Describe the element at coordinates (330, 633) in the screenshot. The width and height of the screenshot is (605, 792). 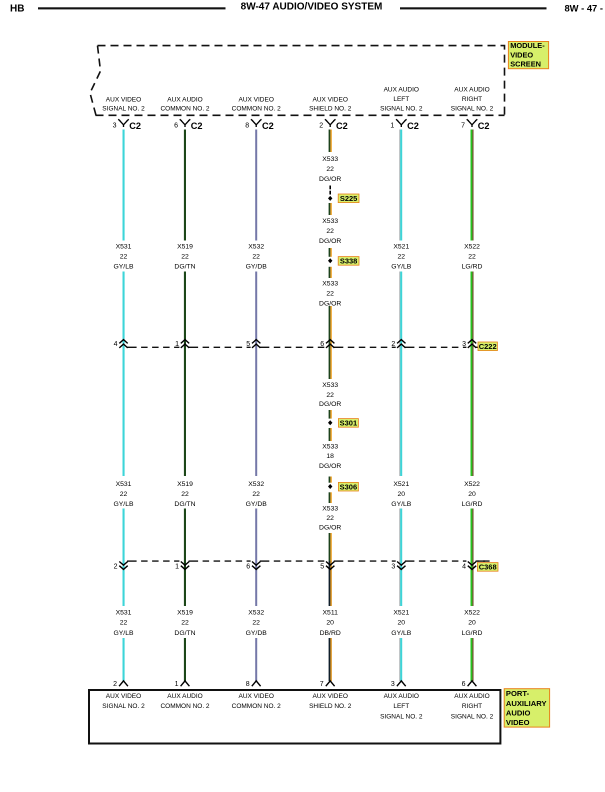
I see `svg-text: DB/RD` at that location.